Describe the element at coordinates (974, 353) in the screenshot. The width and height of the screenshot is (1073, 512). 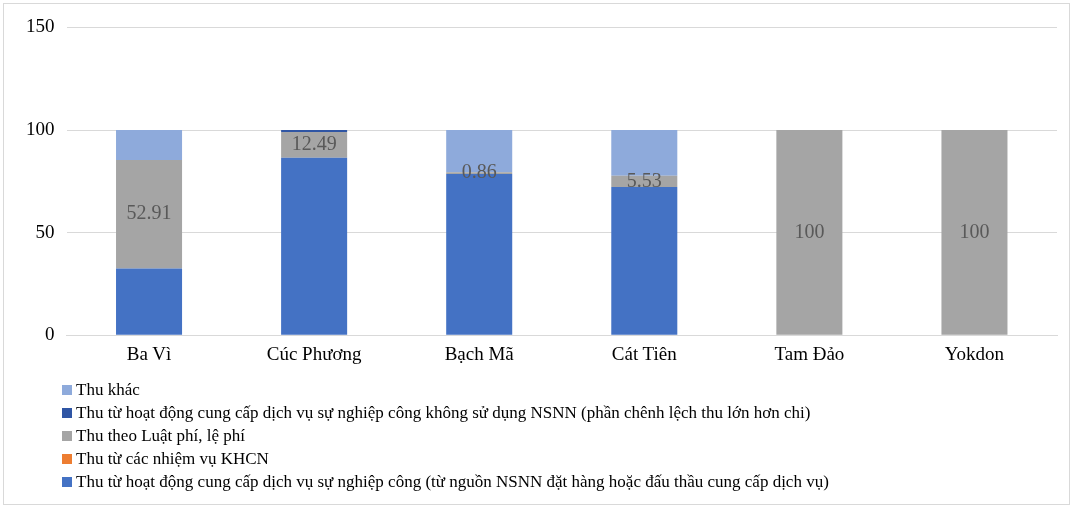
I see `x-tick-label: Yokdon` at that location.